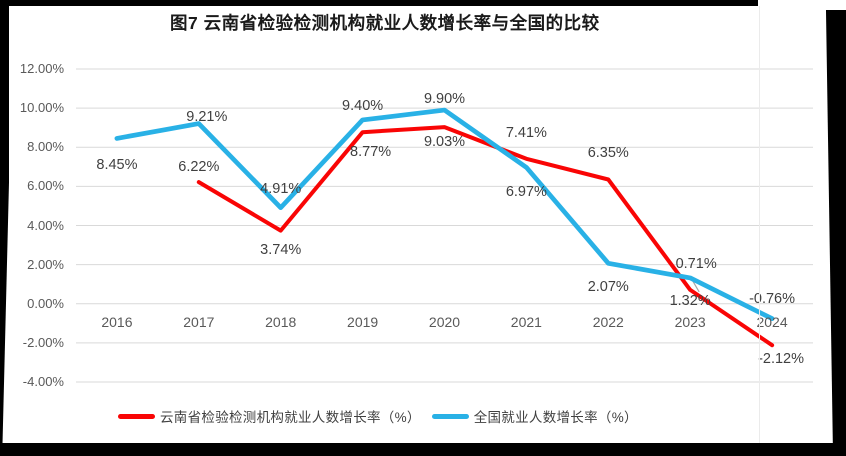 The width and height of the screenshot is (846, 456). Describe the element at coordinates (41, 68) in the screenshot. I see `y-tick-label: 12.00%` at that location.